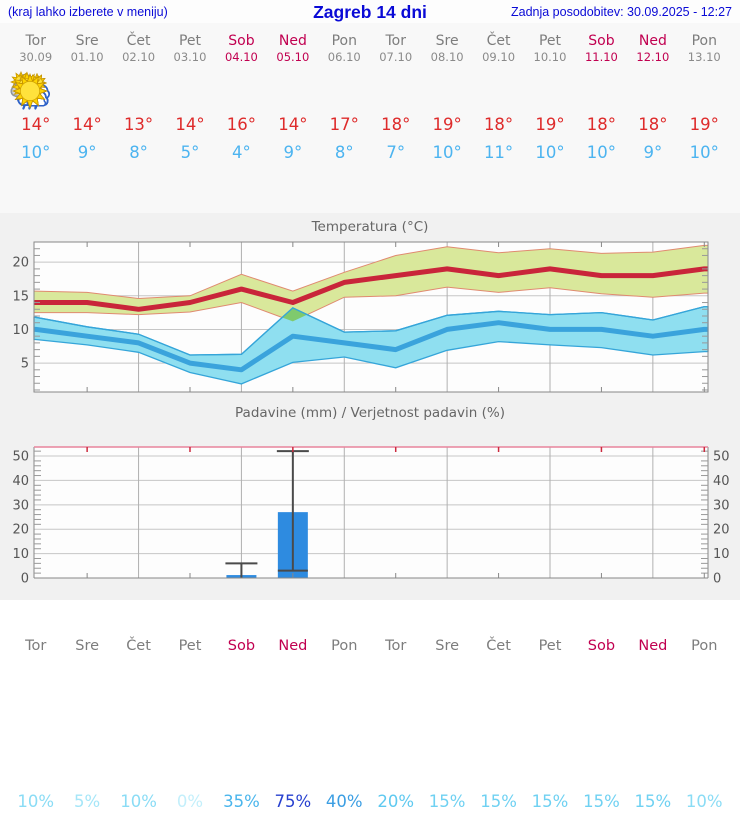 The image size is (740, 814). Describe the element at coordinates (370, 153) in the screenshot. I see `low-temps-row: 10° 9° 8° 5° 4° 9° 8° 7° 10° 11° 10° 10° 9° 10°` at that location.